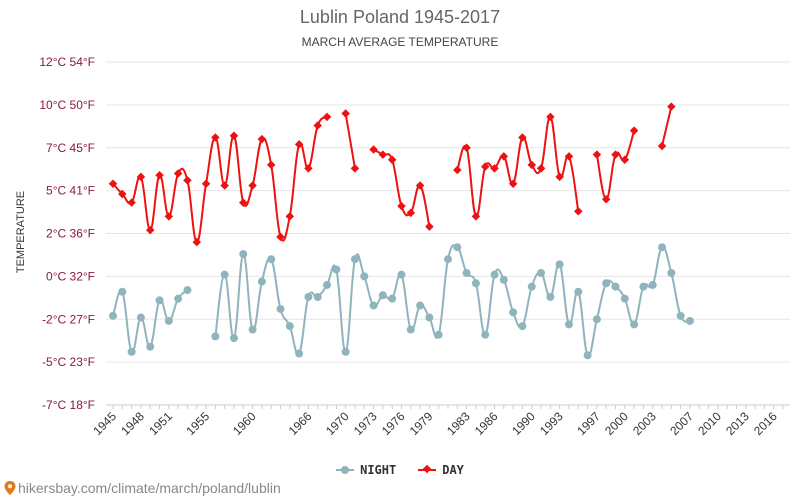 This screenshot has width=800, height=500. I want to click on x-tick-label: 1951, so click(160, 423).